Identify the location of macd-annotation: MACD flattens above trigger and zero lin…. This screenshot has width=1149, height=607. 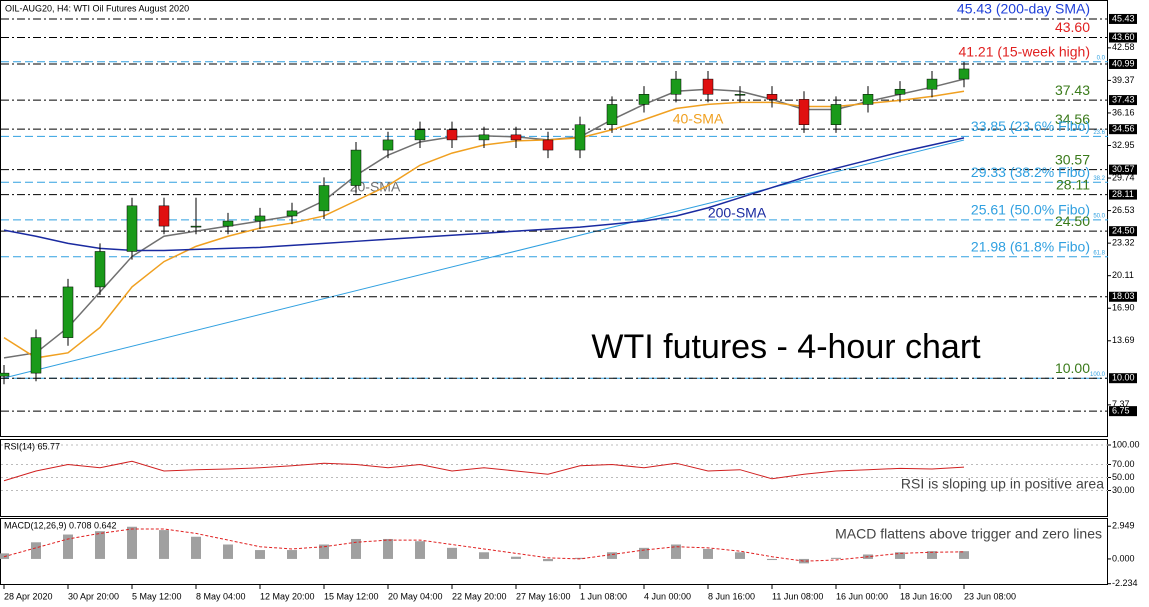
(968, 534).